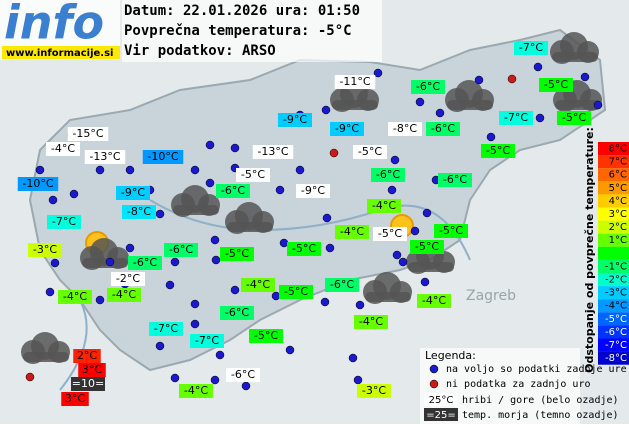 This screenshot has width=629, height=428. What do you see at coordinates (618, 188) in the screenshot?
I see `scale-label: 5°C` at bounding box center [618, 188].